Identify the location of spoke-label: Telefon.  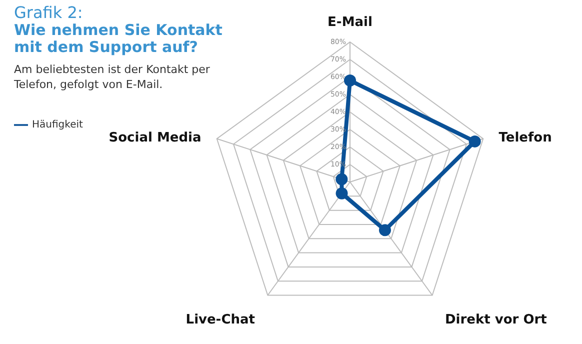
(525, 138).